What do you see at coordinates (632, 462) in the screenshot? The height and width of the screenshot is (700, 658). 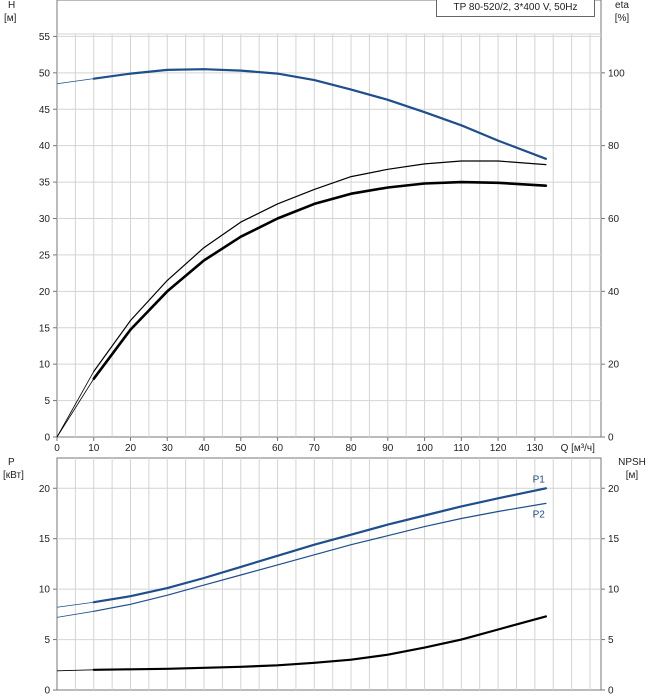 I see `right-axis-title: NPSH` at bounding box center [632, 462].